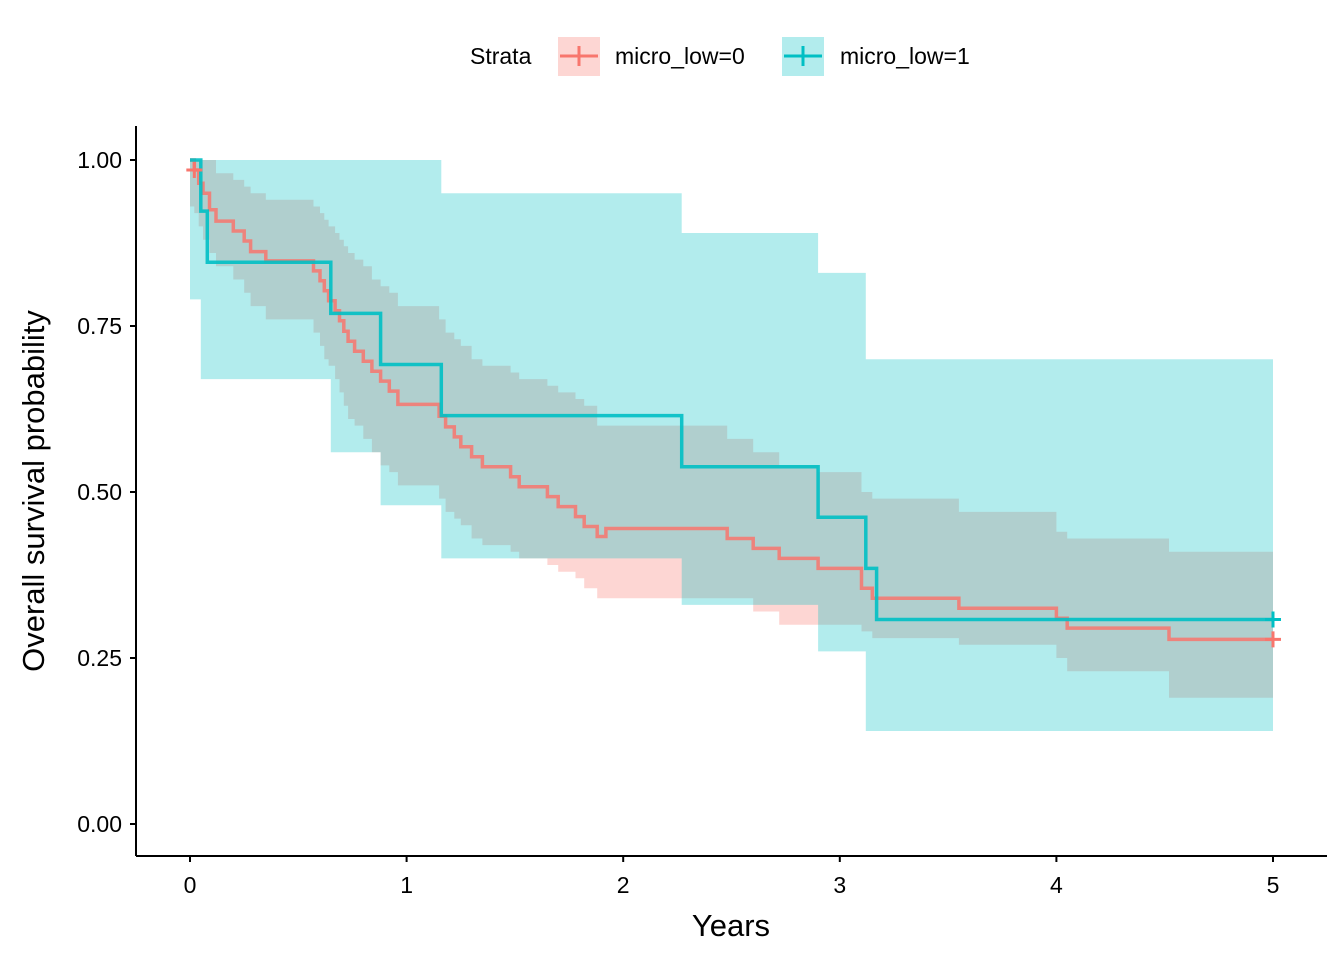 This screenshot has height=960, width=1344. I want to click on x-tick-label-2: 2, so click(623, 885).